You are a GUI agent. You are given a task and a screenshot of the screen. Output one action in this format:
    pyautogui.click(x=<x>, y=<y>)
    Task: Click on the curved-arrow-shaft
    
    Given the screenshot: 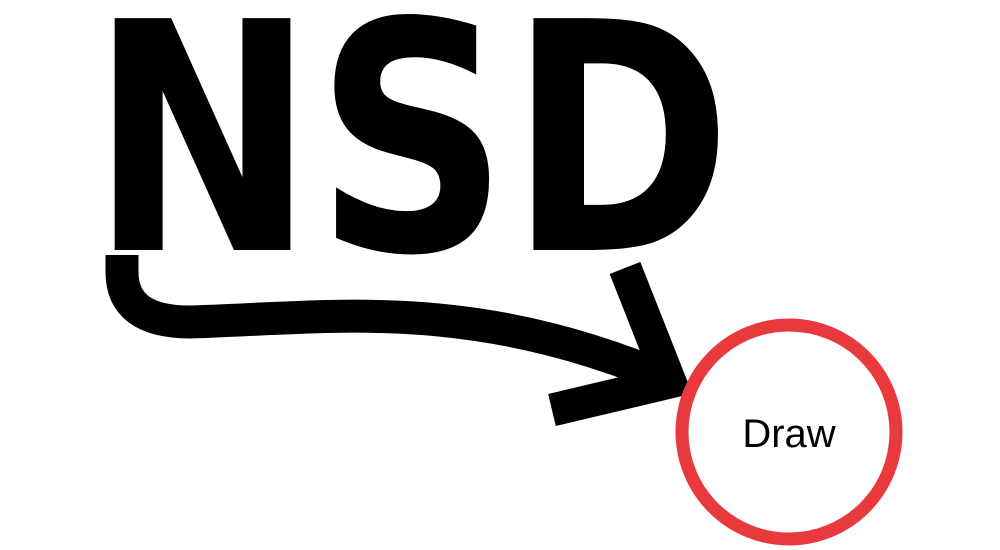 What is the action you would take?
    pyautogui.click(x=391, y=325)
    